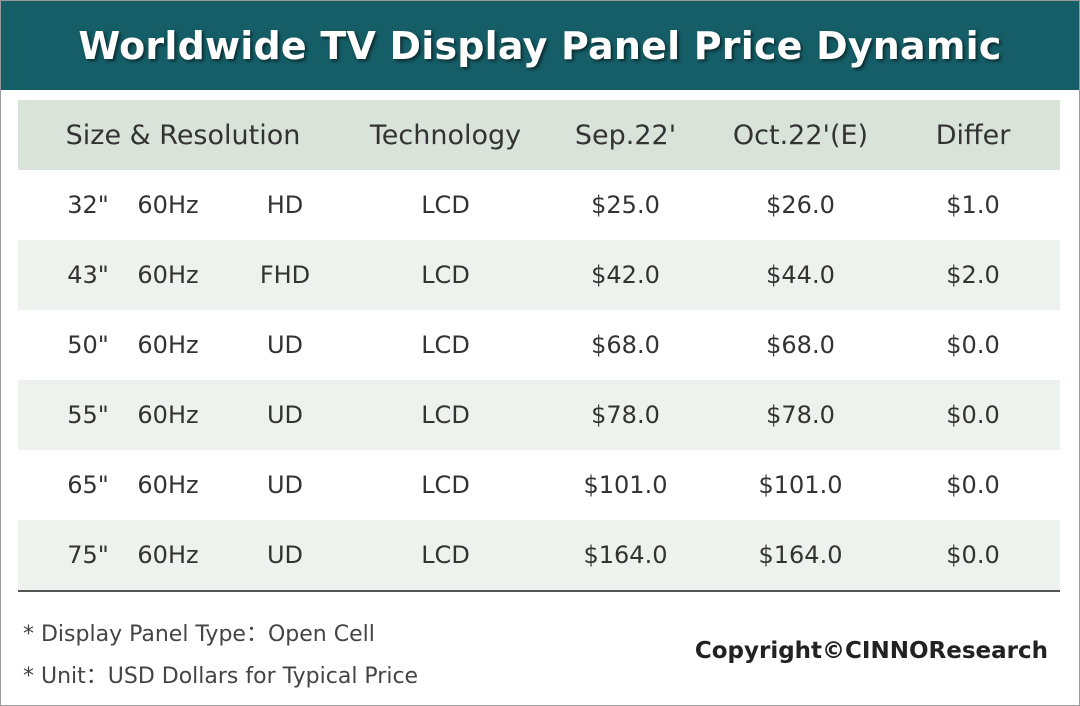 The width and height of the screenshot is (1080, 706). Describe the element at coordinates (221, 676) in the screenshot. I see `note-unit: * Unit：USD Dollars for Typical Price` at that location.